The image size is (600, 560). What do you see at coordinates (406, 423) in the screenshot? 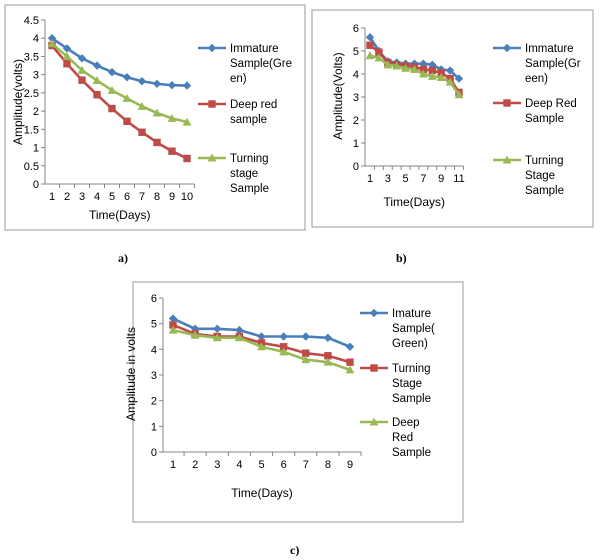
I see `legend-entry-line: Deep` at bounding box center [406, 423].